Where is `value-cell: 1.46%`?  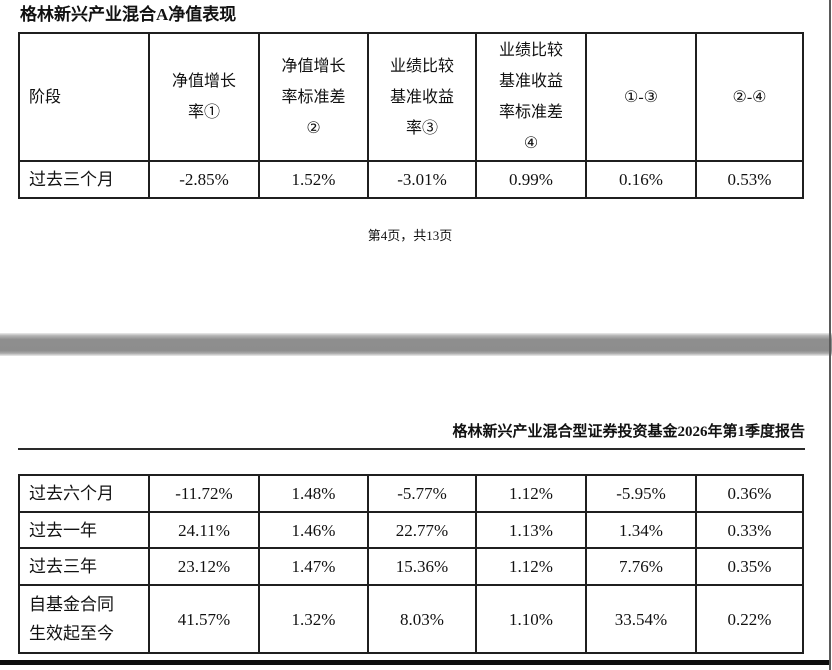
value-cell: 1.46% is located at coordinates (313, 530).